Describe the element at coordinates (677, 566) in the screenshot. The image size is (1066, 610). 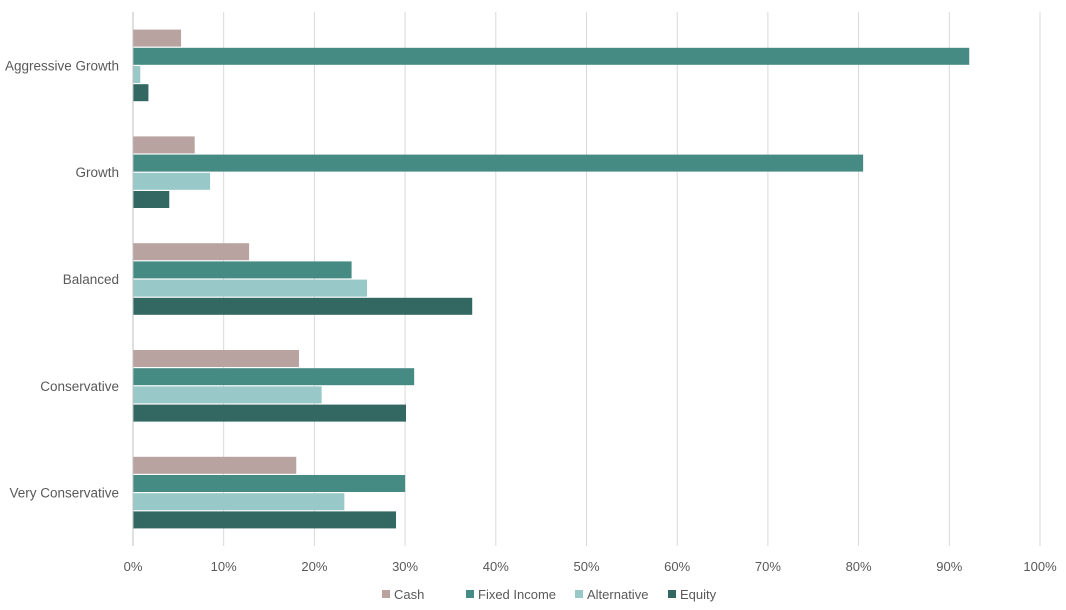
I see `x-tick-label: 60%` at that location.